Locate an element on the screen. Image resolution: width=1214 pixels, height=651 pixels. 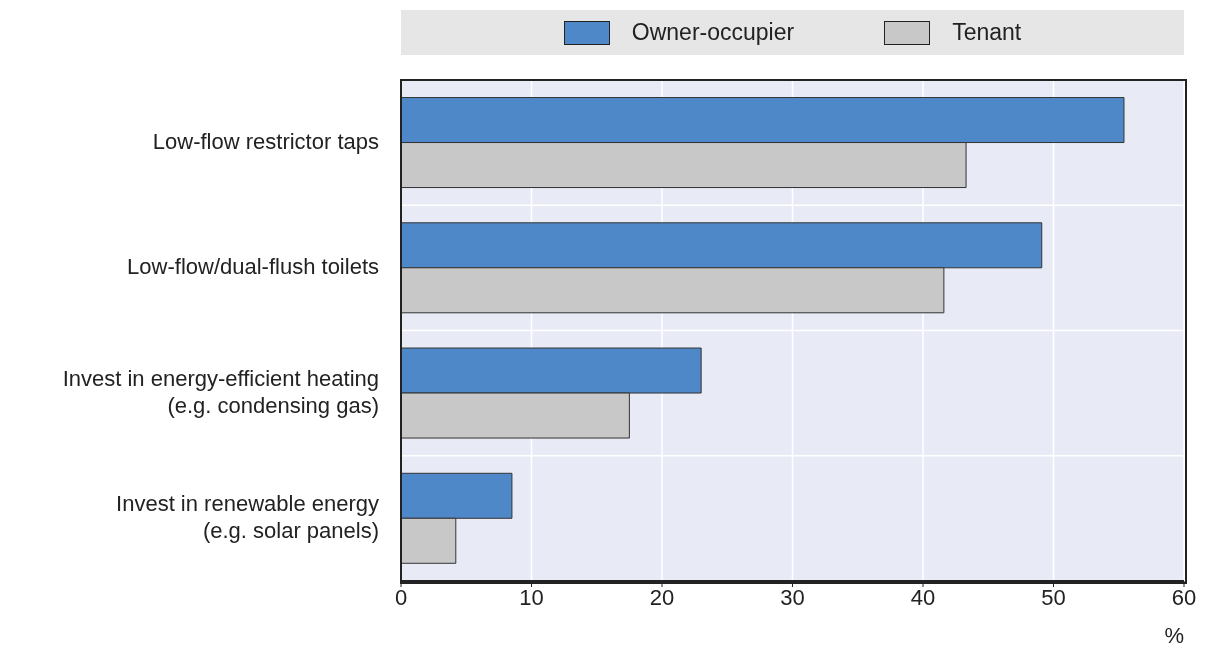
x-tick-label: 50 is located at coordinates (1053, 597).